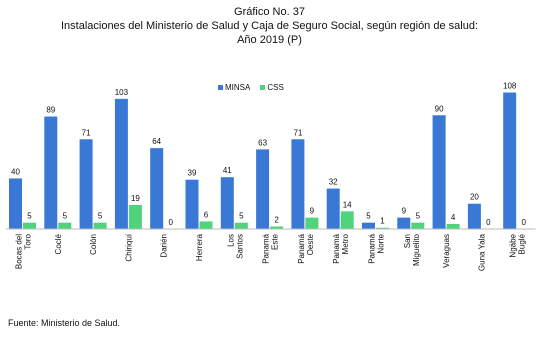 The height and width of the screenshot is (339, 539). Describe the element at coordinates (418, 216) in the screenshot. I see `data-label-css-san-miguelito: 5` at that location.